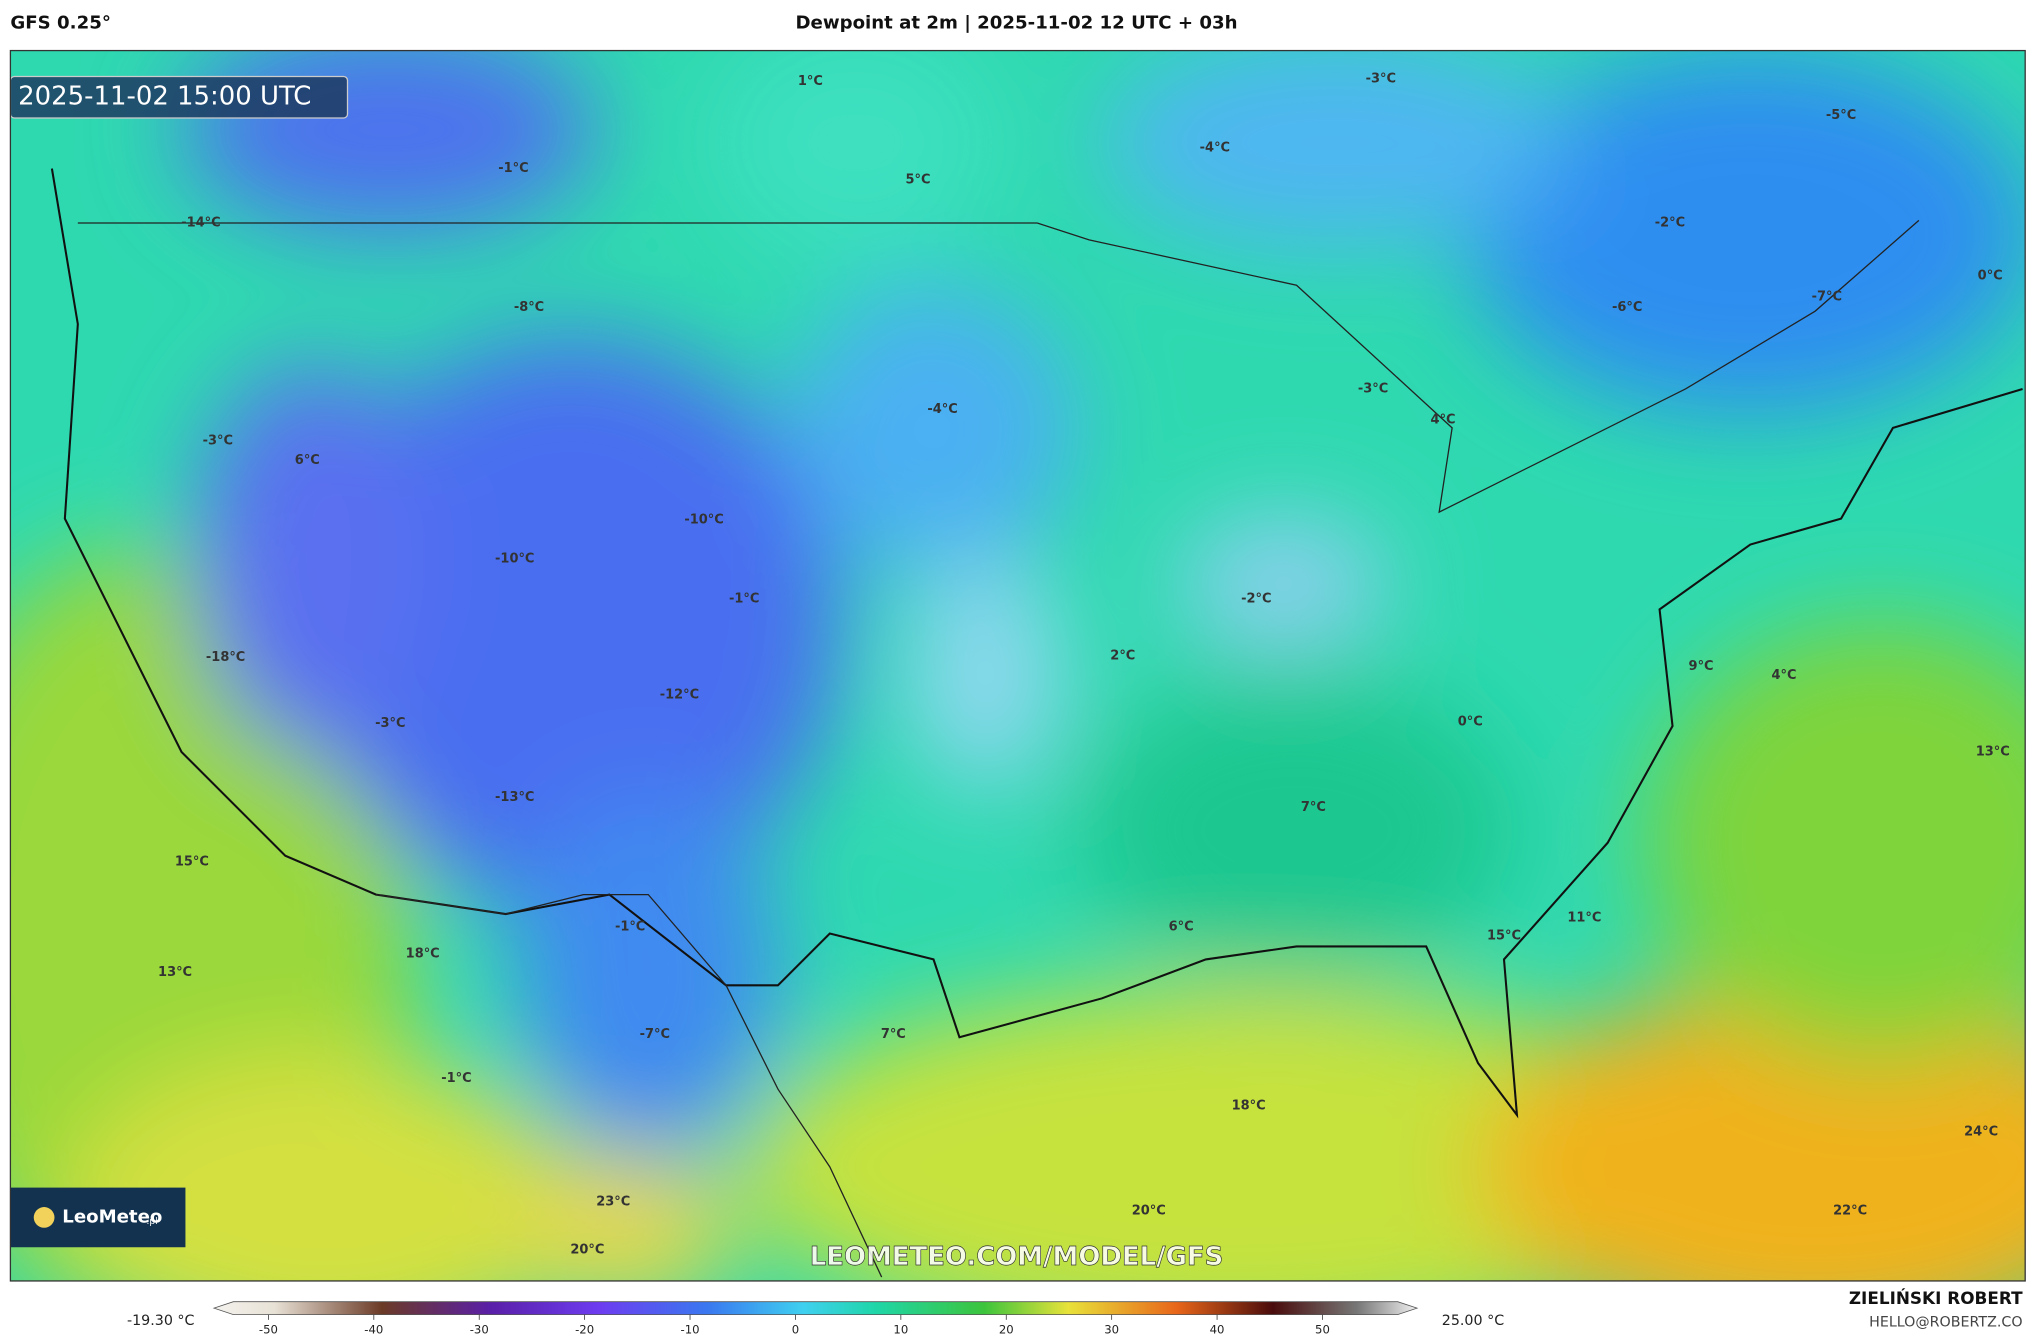  What do you see at coordinates (268, 1330) in the screenshot?
I see `tick-label: -50` at bounding box center [268, 1330].